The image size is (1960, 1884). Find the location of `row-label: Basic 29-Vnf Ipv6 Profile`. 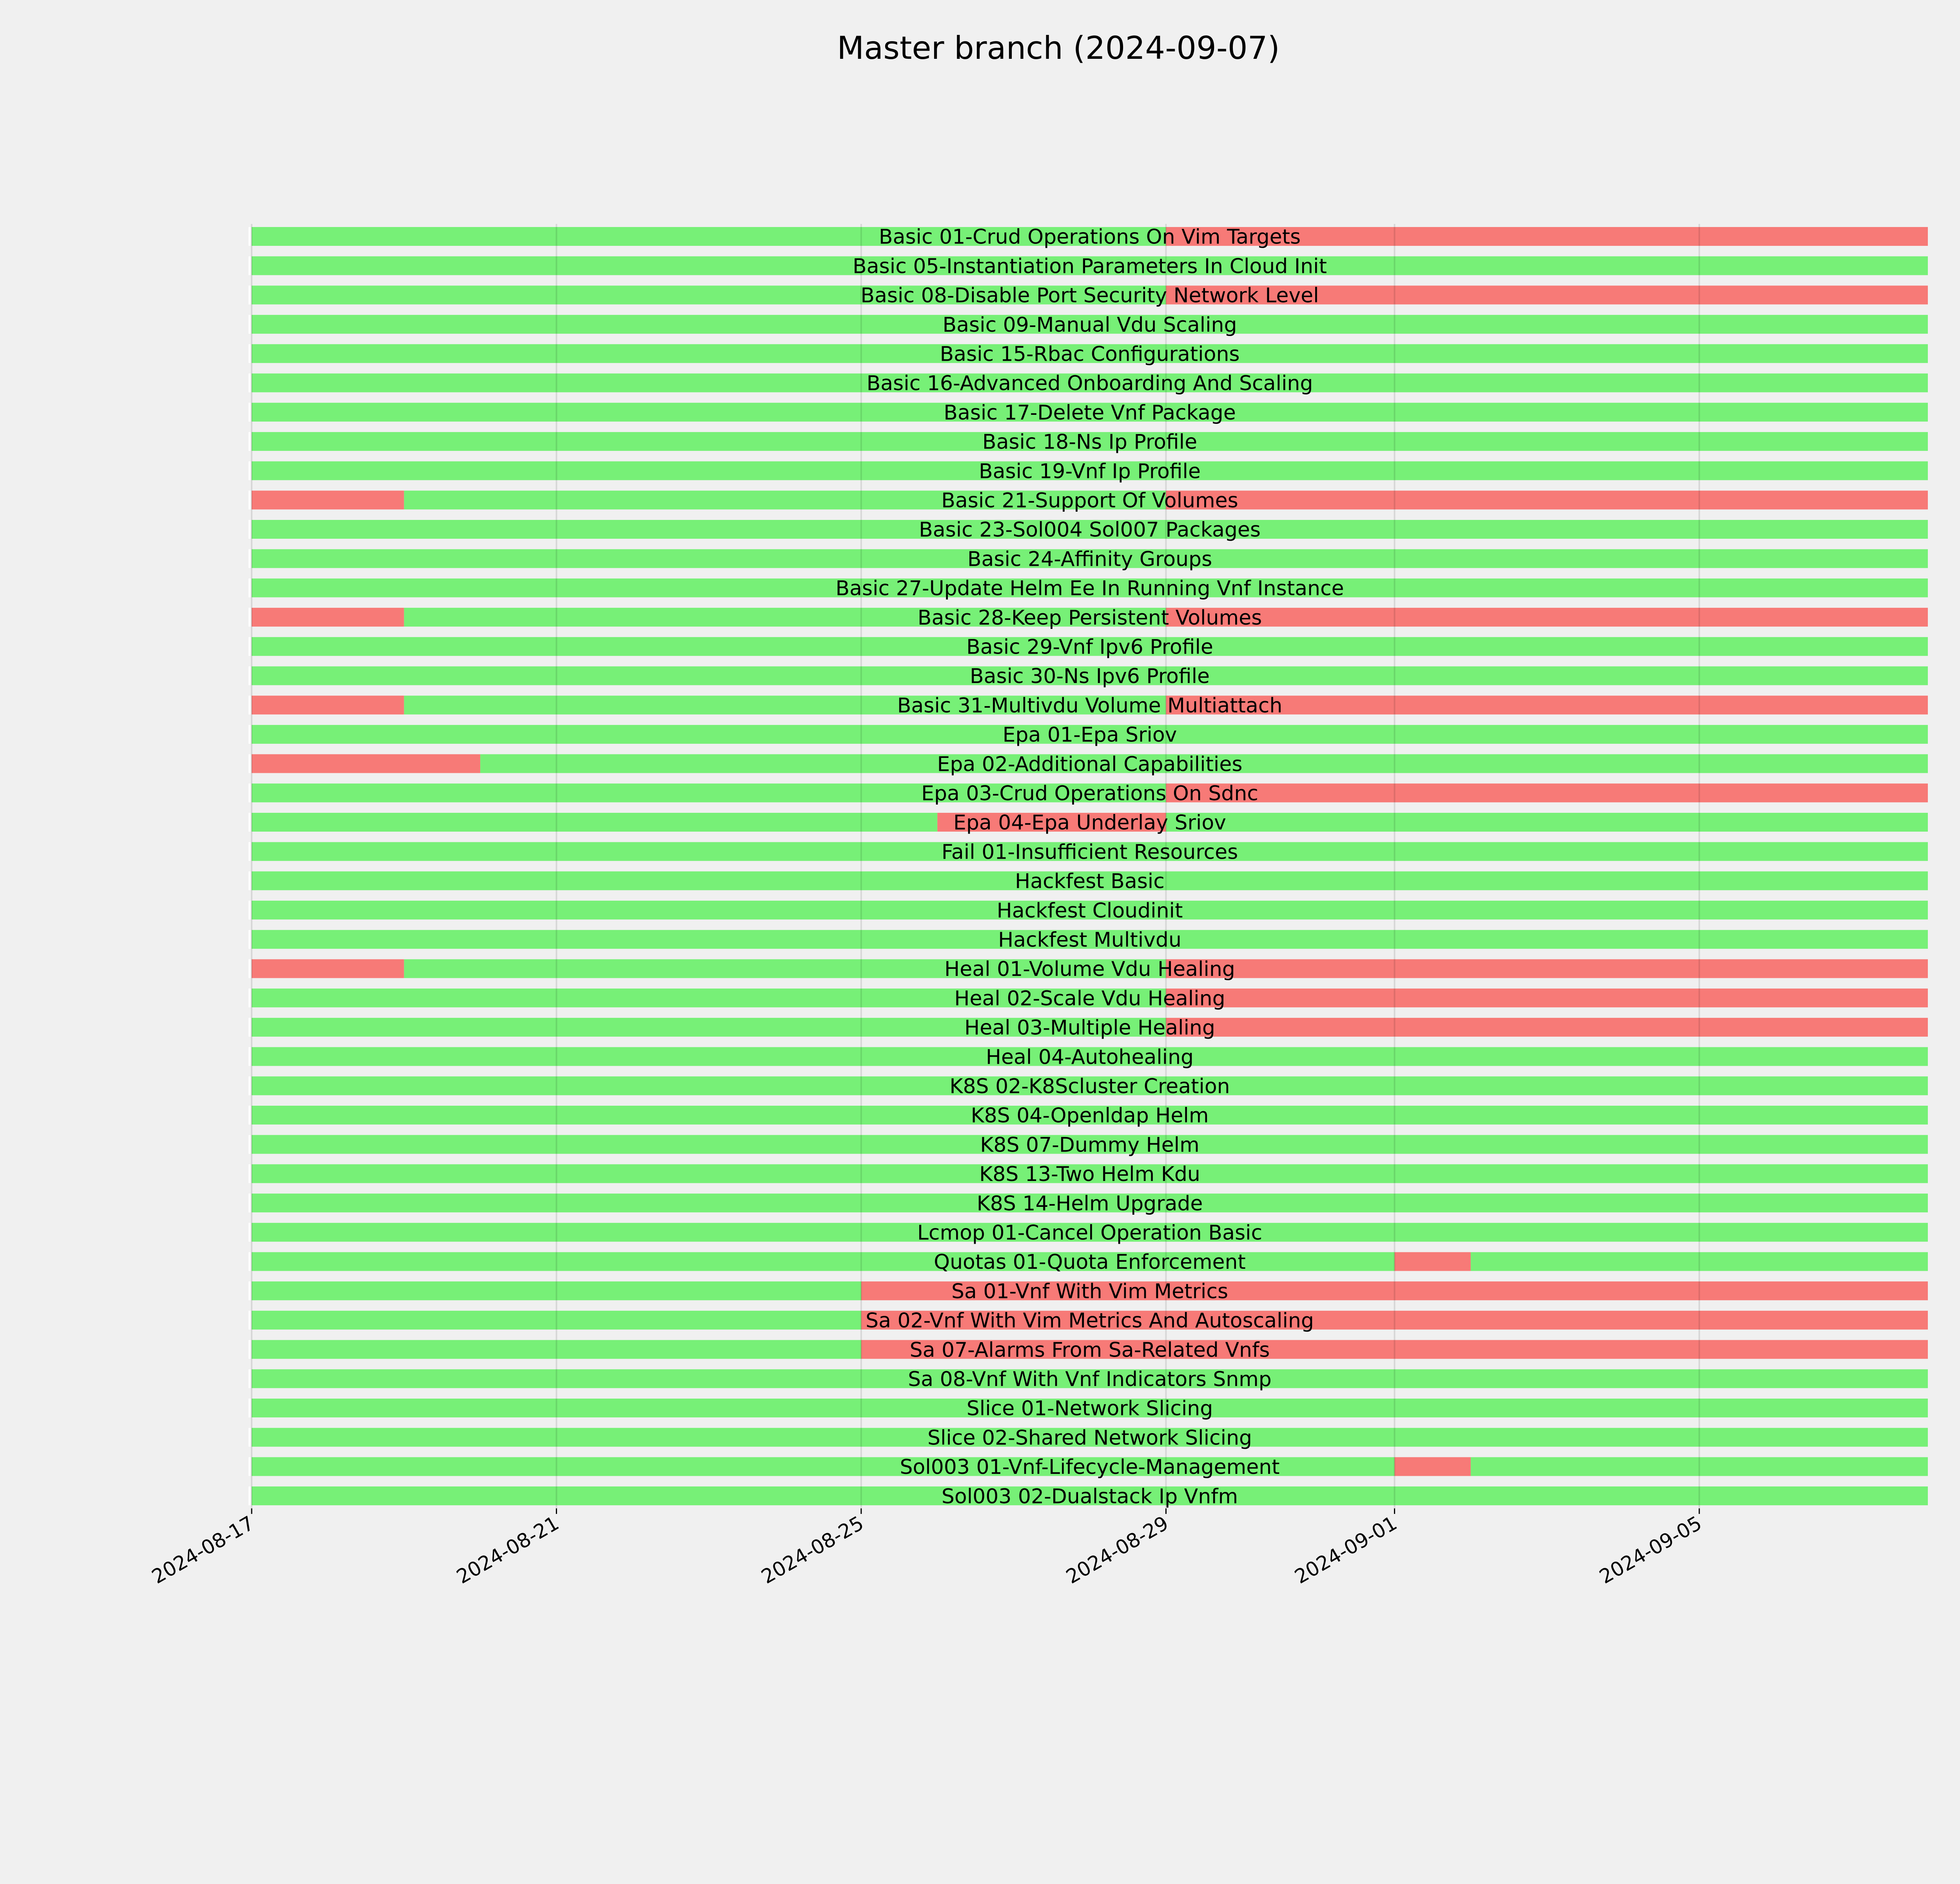

row-label: Basic 29-Vnf Ipv6 Profile is located at coordinates (1089, 647).